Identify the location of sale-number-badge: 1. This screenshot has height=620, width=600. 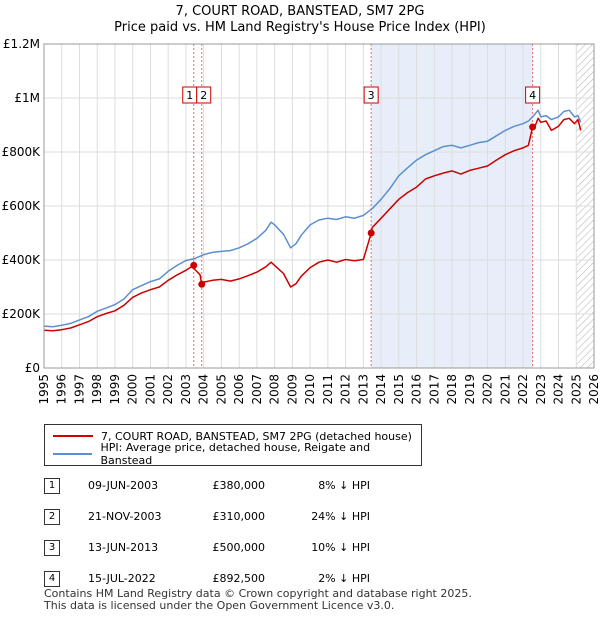
(52, 486).